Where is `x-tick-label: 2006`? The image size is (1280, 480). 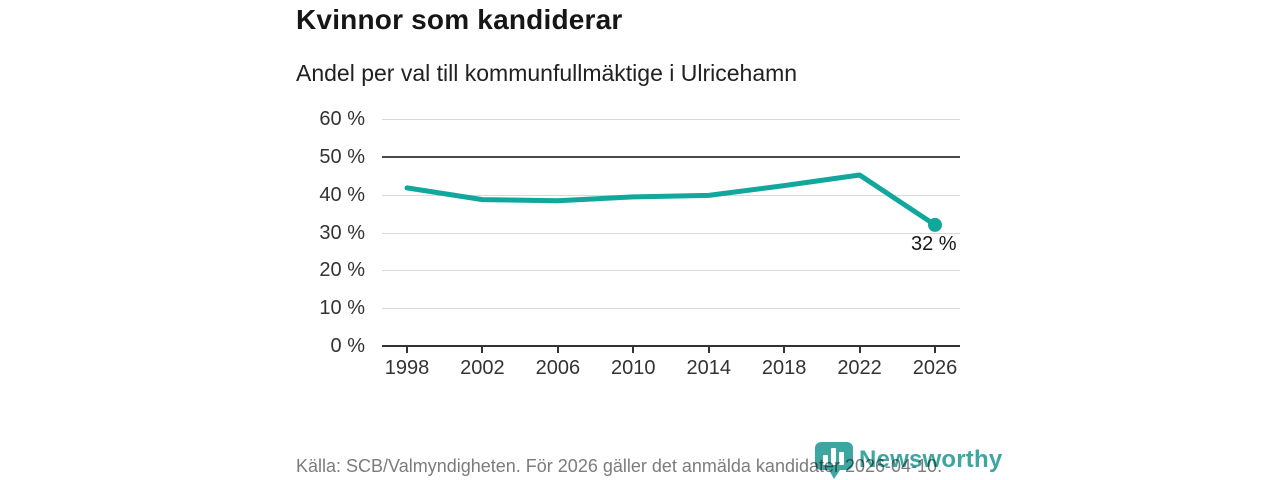 x-tick-label: 2006 is located at coordinates (558, 368).